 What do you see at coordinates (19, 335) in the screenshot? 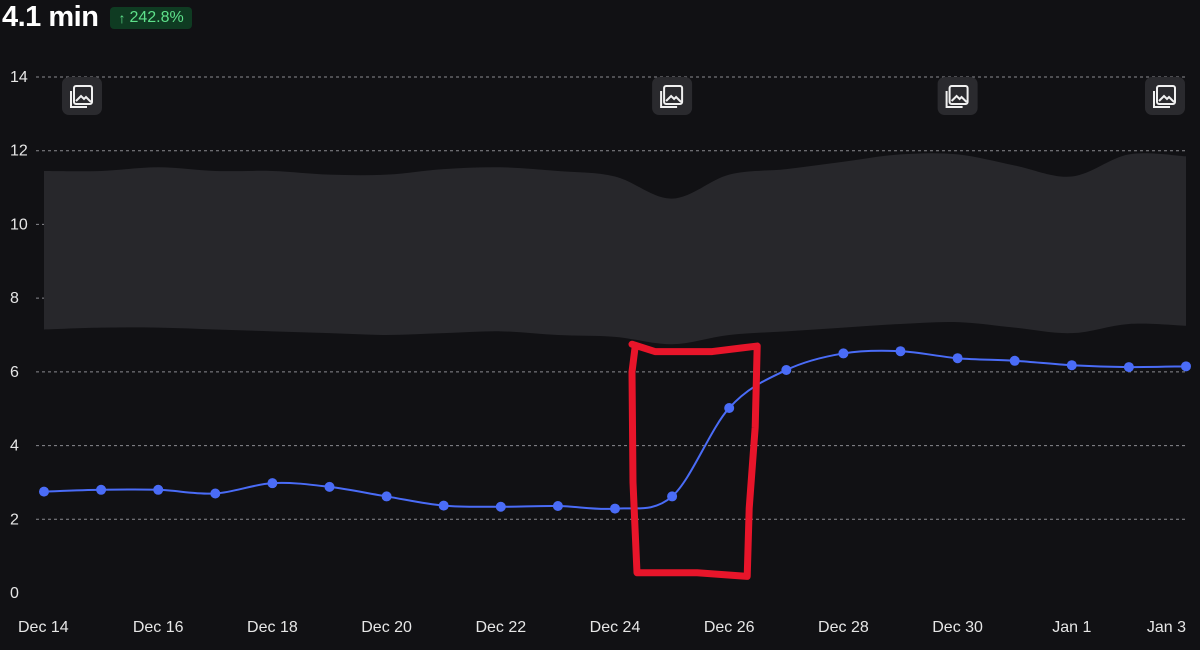
I see `y-axis: 0 2 4 6 8 10 12 14` at bounding box center [19, 335].